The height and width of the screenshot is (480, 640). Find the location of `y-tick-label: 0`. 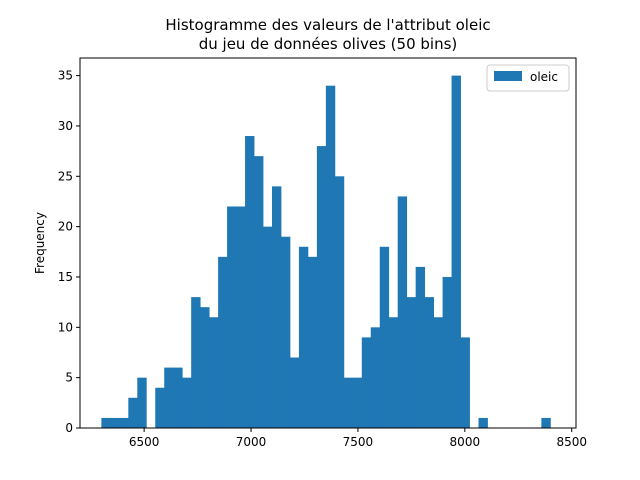

y-tick-label: 0 is located at coordinates (69, 428).